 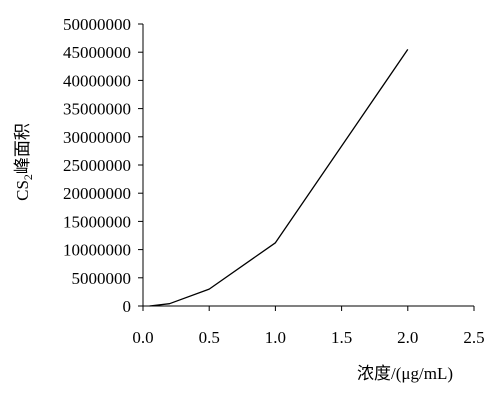 I want to click on y-axis-title: CS2峰面积, so click(x=24, y=162).